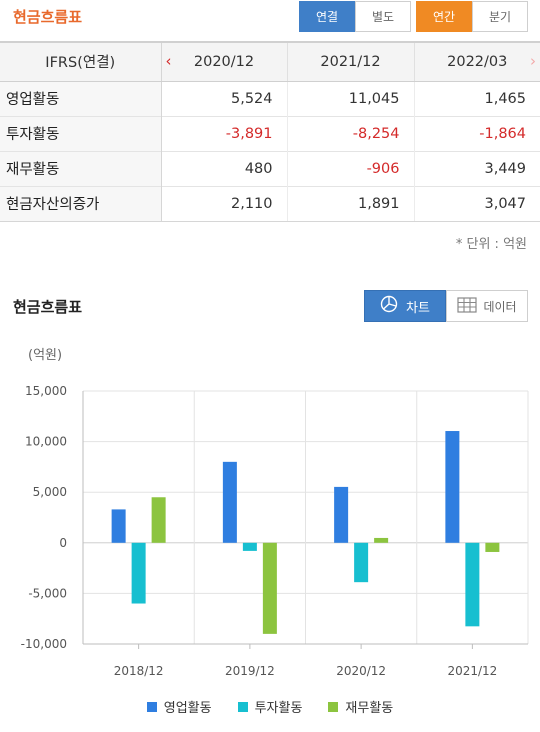 The height and width of the screenshot is (732, 540). What do you see at coordinates (187, 708) in the screenshot?
I see `legend-label: 영업활동` at bounding box center [187, 708].